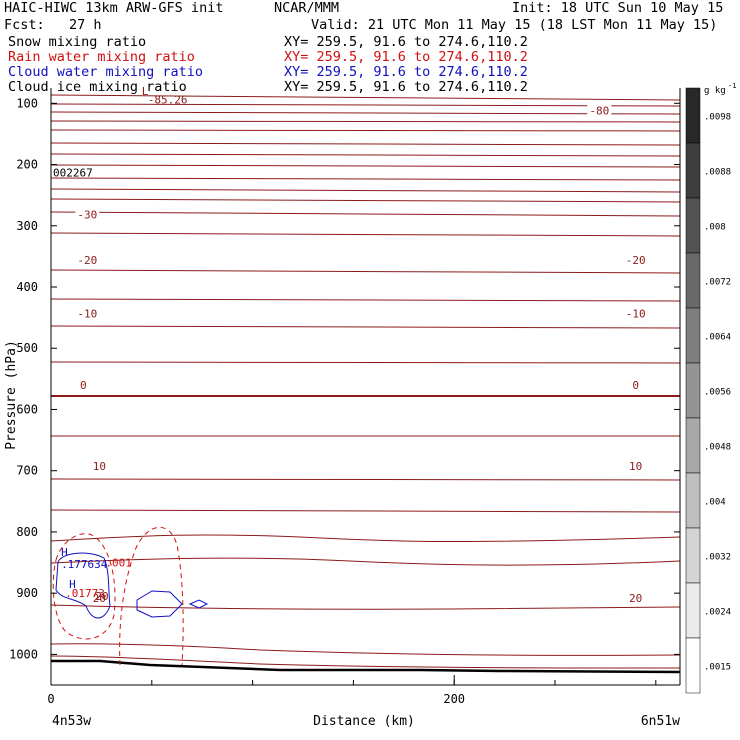  I want to click on header-init: Init: 18 UTC Sun 10 May 15, so click(618, 8).